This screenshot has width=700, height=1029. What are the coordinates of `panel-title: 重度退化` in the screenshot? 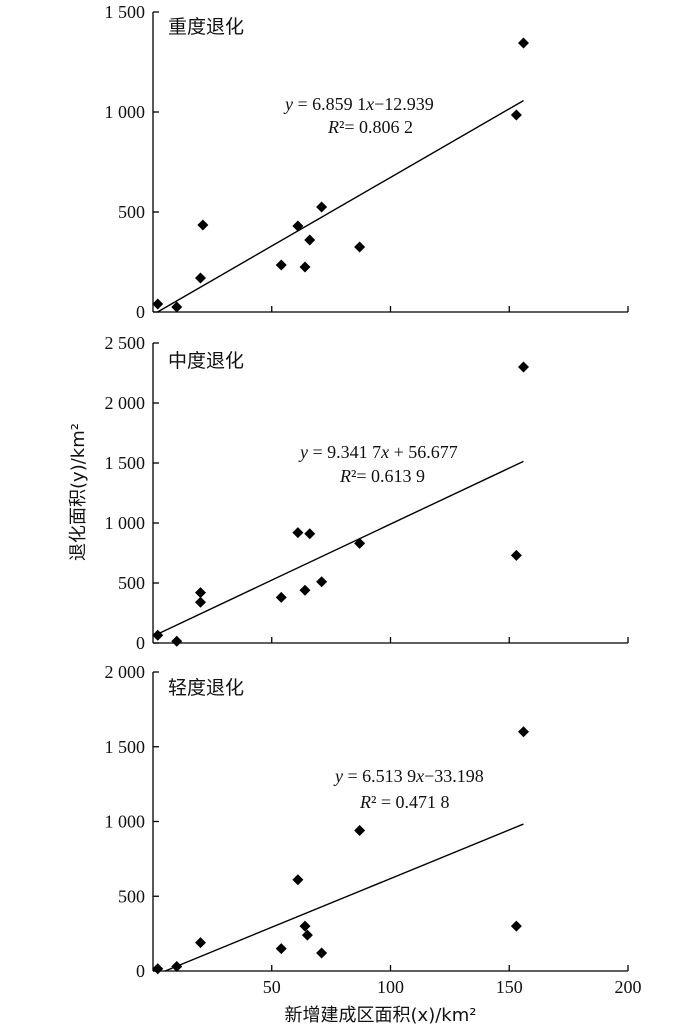 It's located at (206, 27).